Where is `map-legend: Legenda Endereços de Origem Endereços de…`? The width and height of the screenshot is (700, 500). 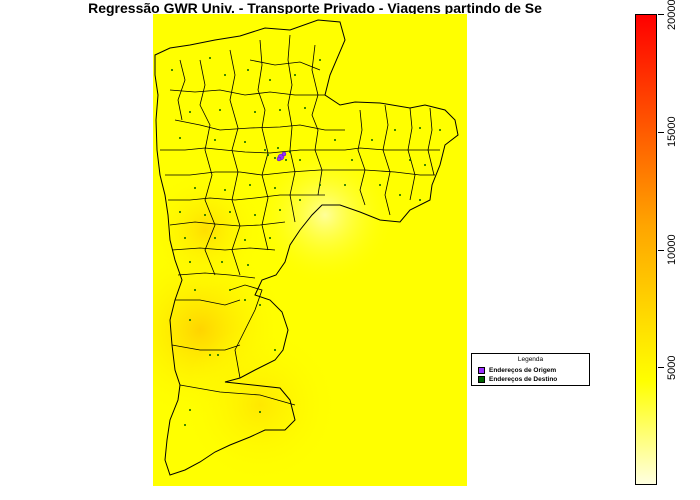
map-legend: Legenda Endereços de Origem Endereços de… is located at coordinates (530, 369).